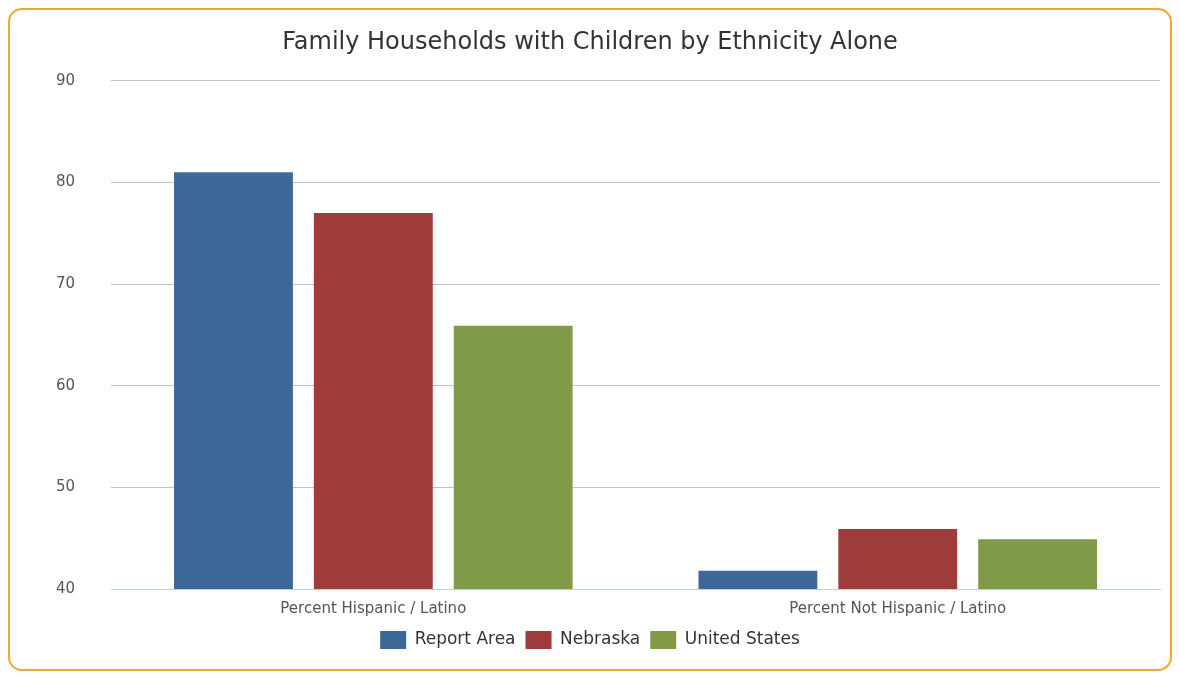  Describe the element at coordinates (600, 638) in the screenshot. I see `legend-label: Nebraska` at that location.